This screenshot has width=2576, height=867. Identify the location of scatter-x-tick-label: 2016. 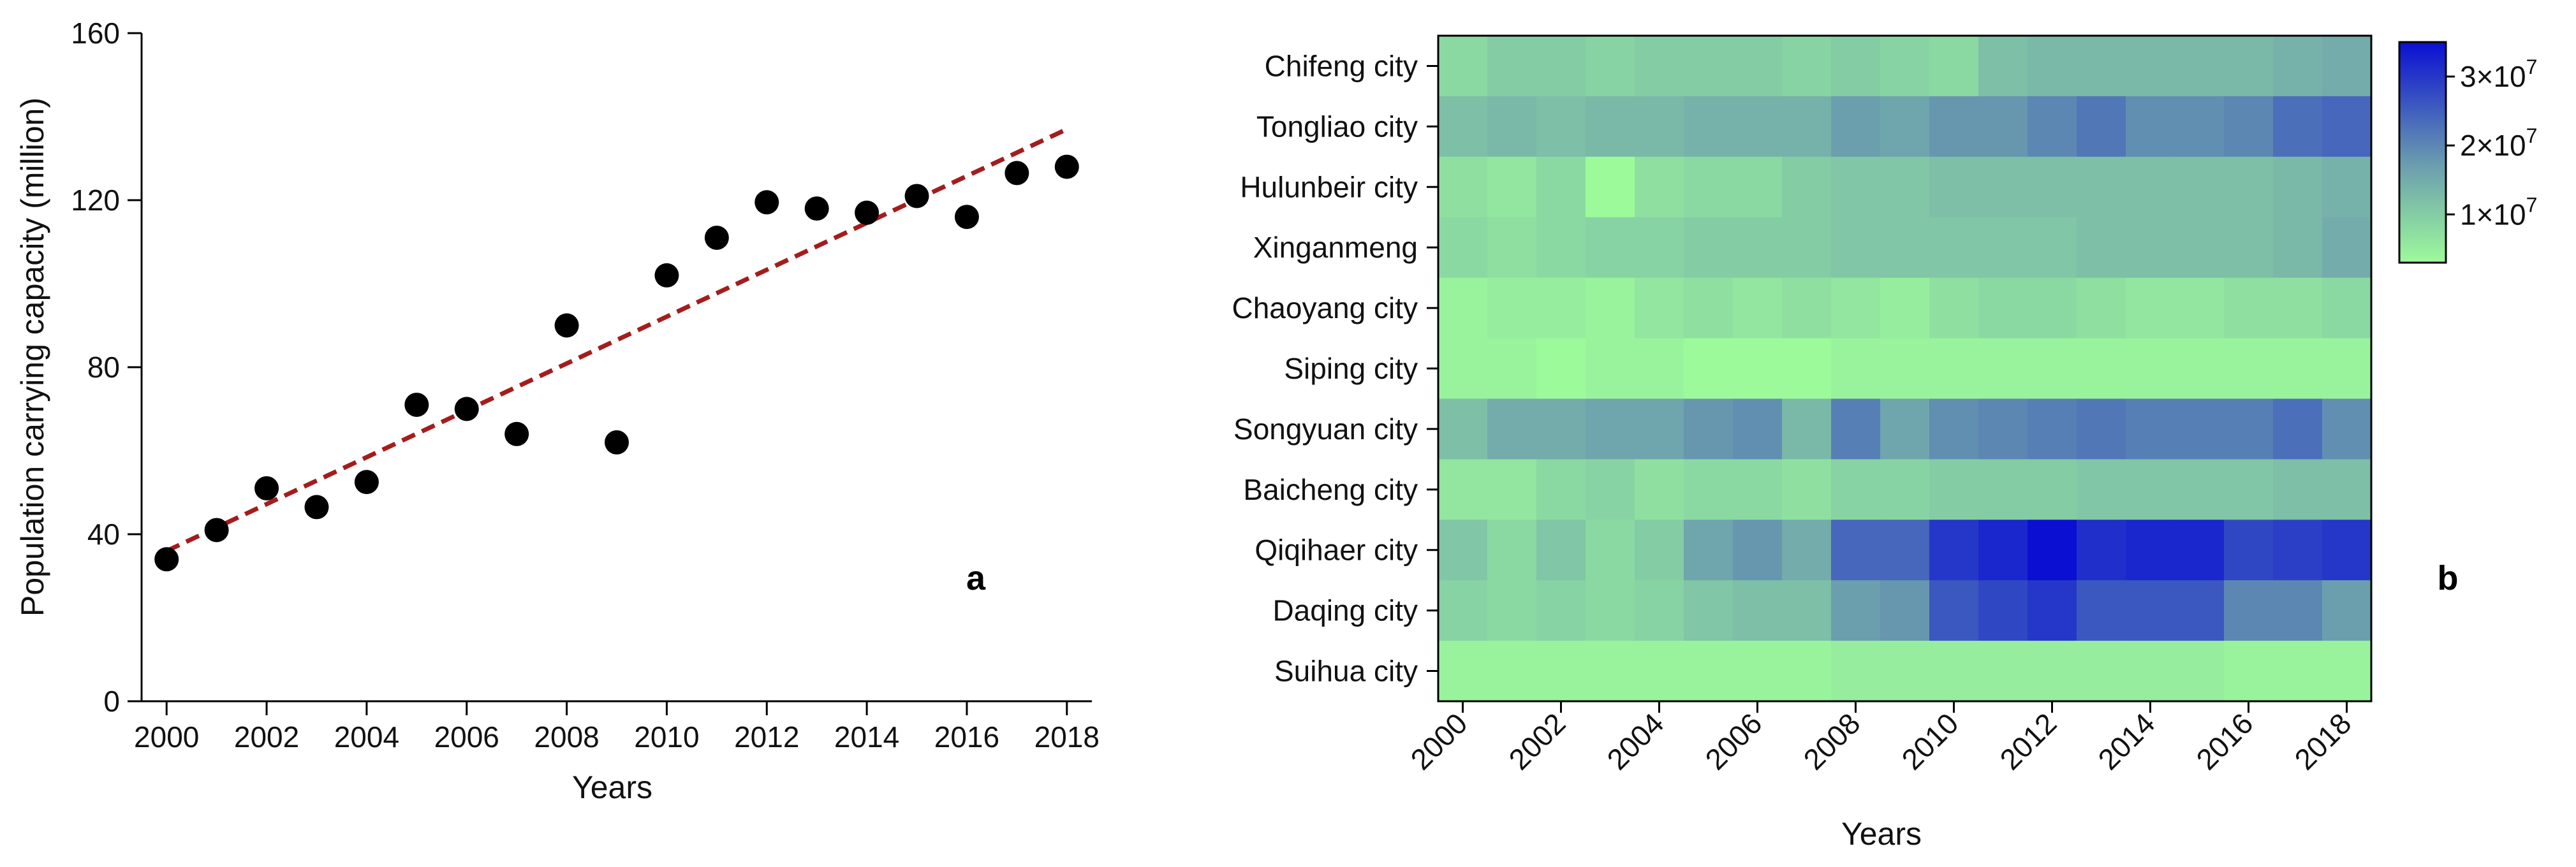
(966, 737).